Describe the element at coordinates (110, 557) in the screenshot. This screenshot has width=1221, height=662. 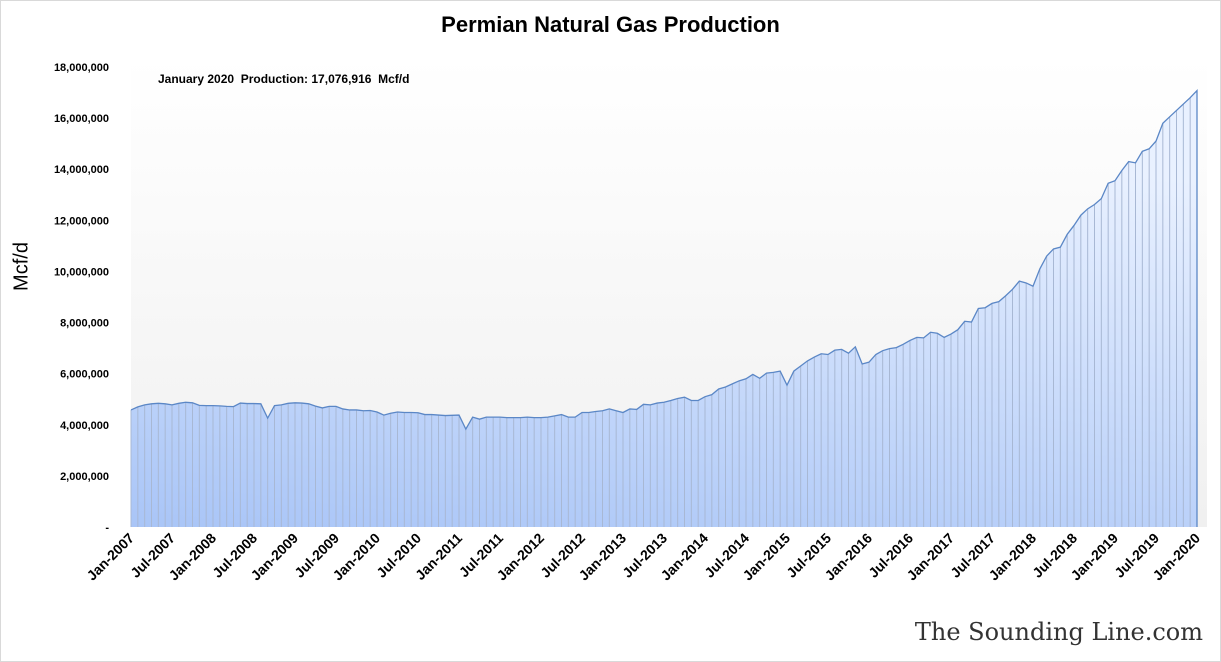
I see `x-tick-label: Jan-2007` at that location.